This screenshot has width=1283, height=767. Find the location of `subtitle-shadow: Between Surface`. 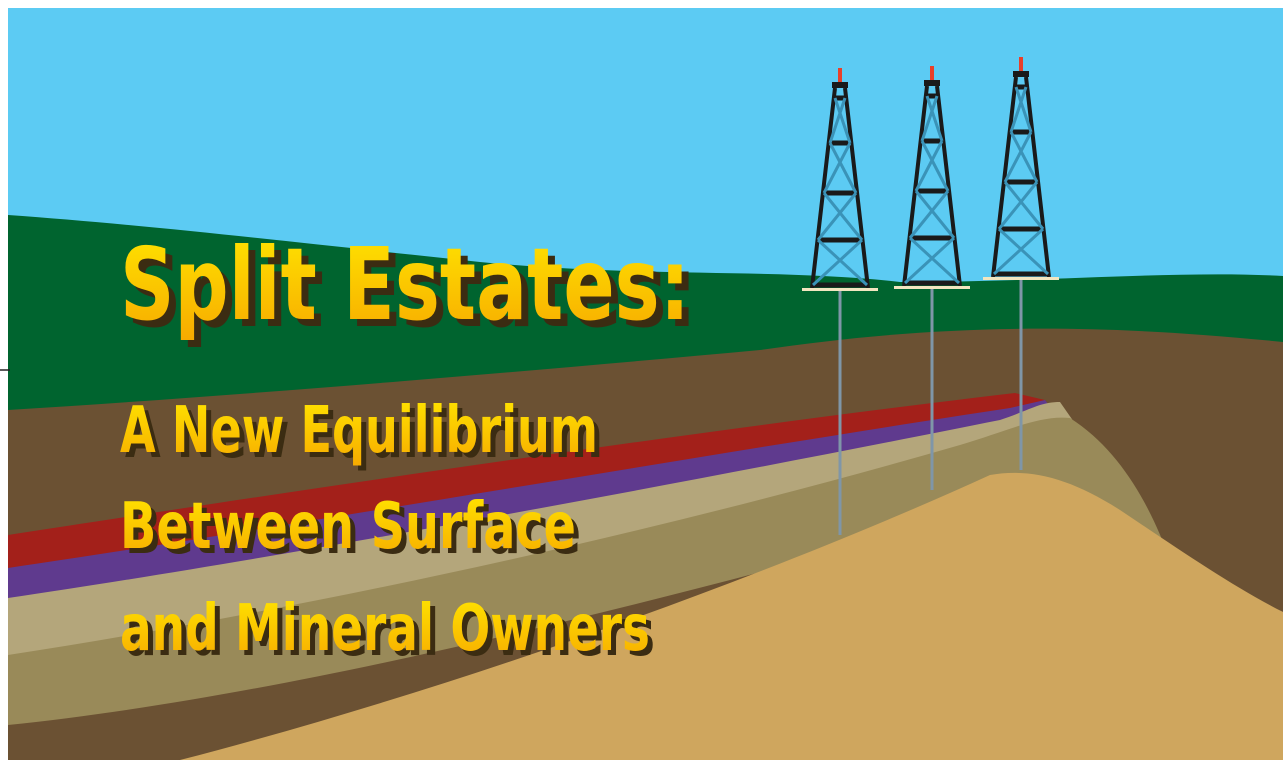

subtitle-shadow: Between Surface is located at coordinates (353, 532).